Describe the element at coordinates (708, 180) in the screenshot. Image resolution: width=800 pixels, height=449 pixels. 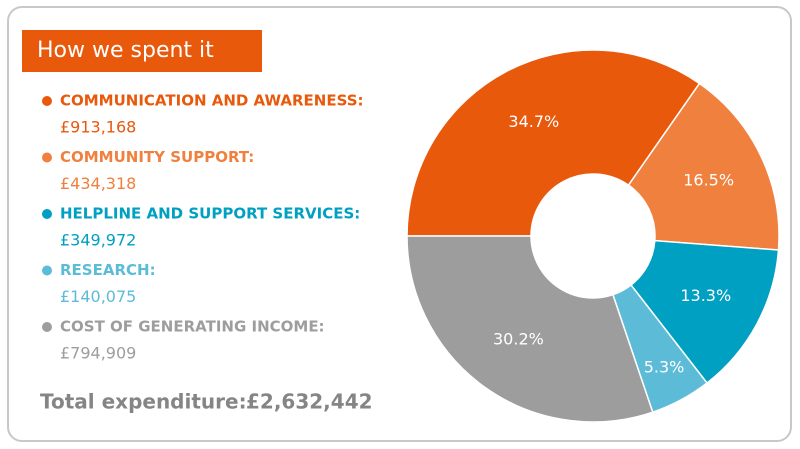
I see `slice-label: 16.5%` at that location.